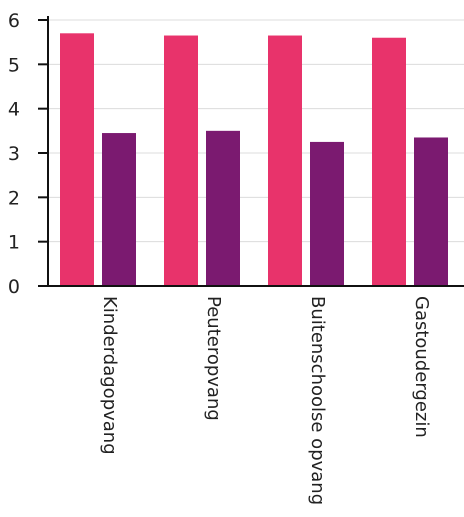 Image resolution: width=464 pixels, height=517 pixels. I want to click on y-tick-label: 2, so click(14, 198).